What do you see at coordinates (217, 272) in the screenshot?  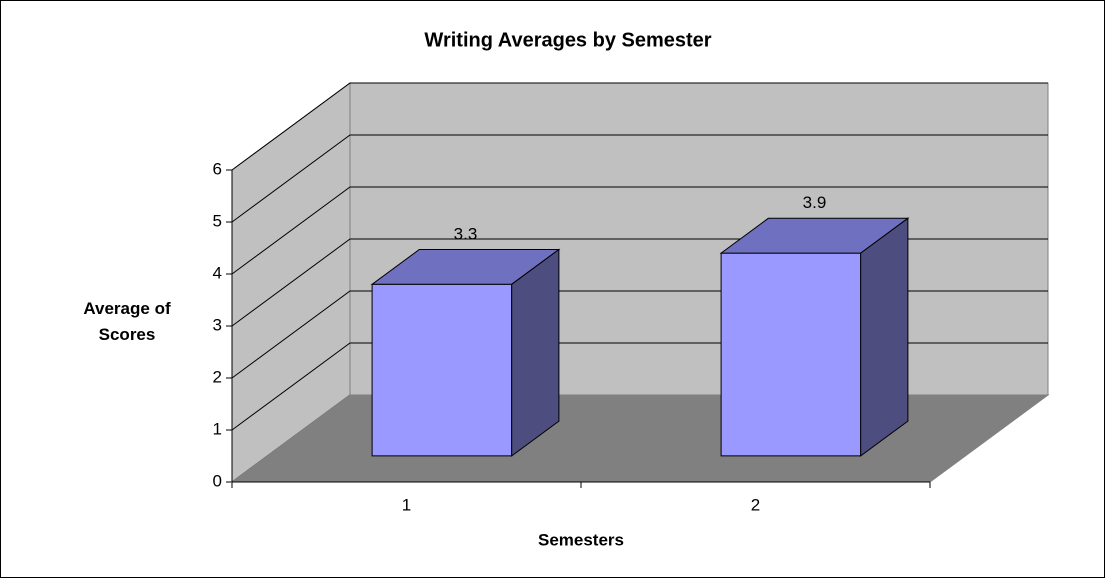 I see `y-tick-label: 4` at bounding box center [217, 272].